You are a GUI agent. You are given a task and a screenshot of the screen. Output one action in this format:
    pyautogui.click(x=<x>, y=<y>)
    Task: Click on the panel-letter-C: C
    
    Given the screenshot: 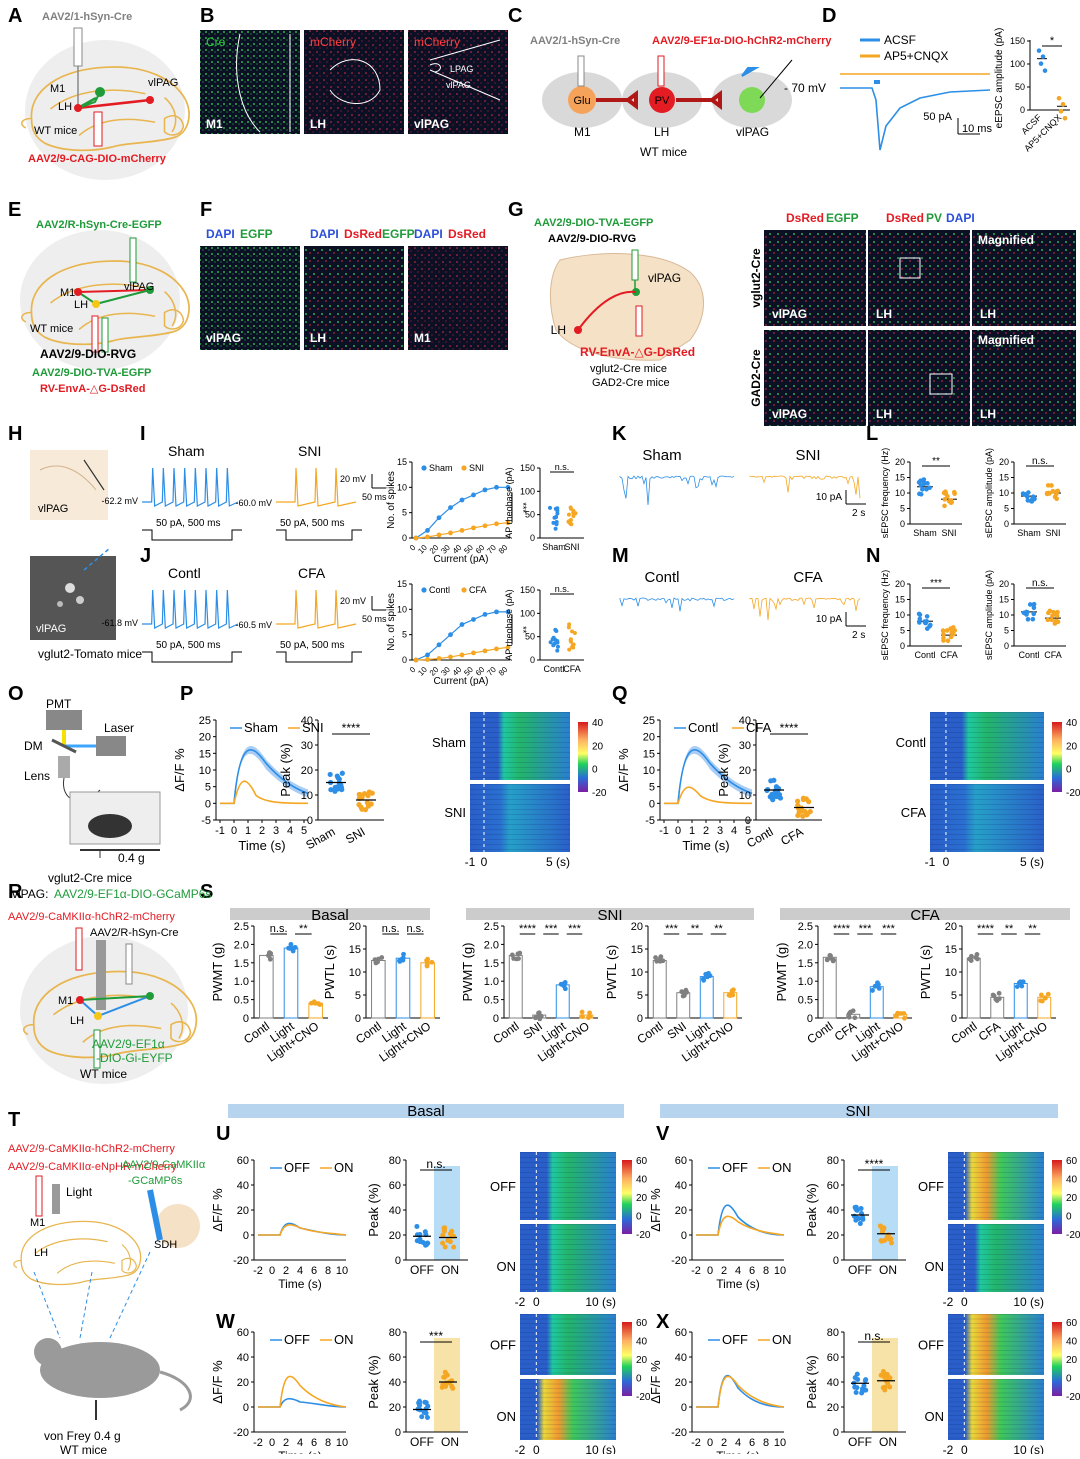 What is the action you would take?
    pyautogui.click(x=515, y=16)
    